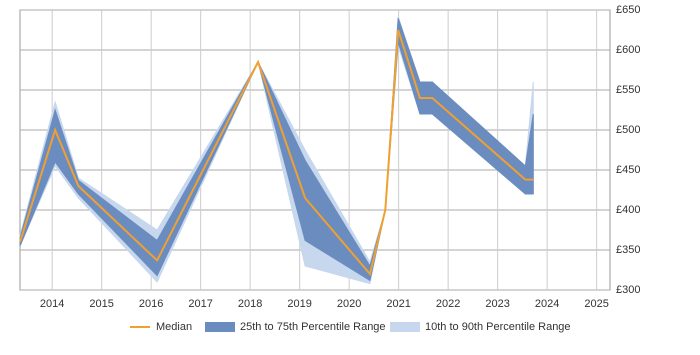  I want to click on y-tick-label: £450, so click(628, 170).